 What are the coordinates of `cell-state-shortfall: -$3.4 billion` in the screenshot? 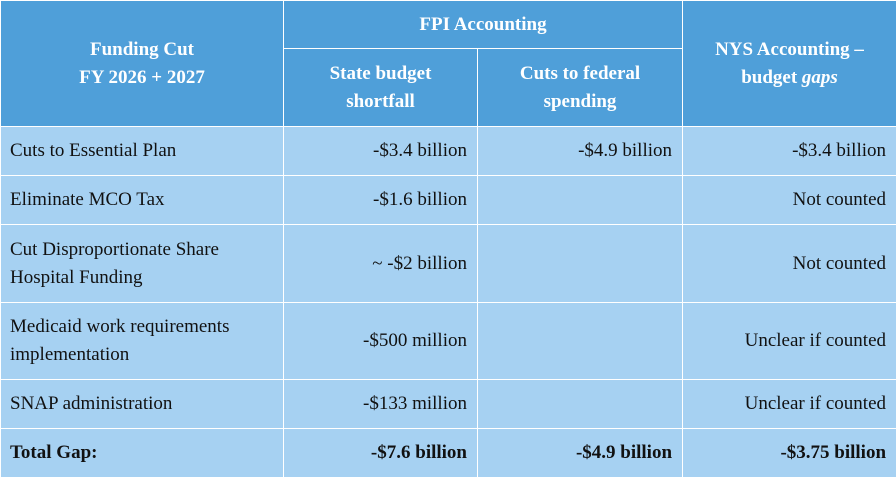 It's located at (381, 151).